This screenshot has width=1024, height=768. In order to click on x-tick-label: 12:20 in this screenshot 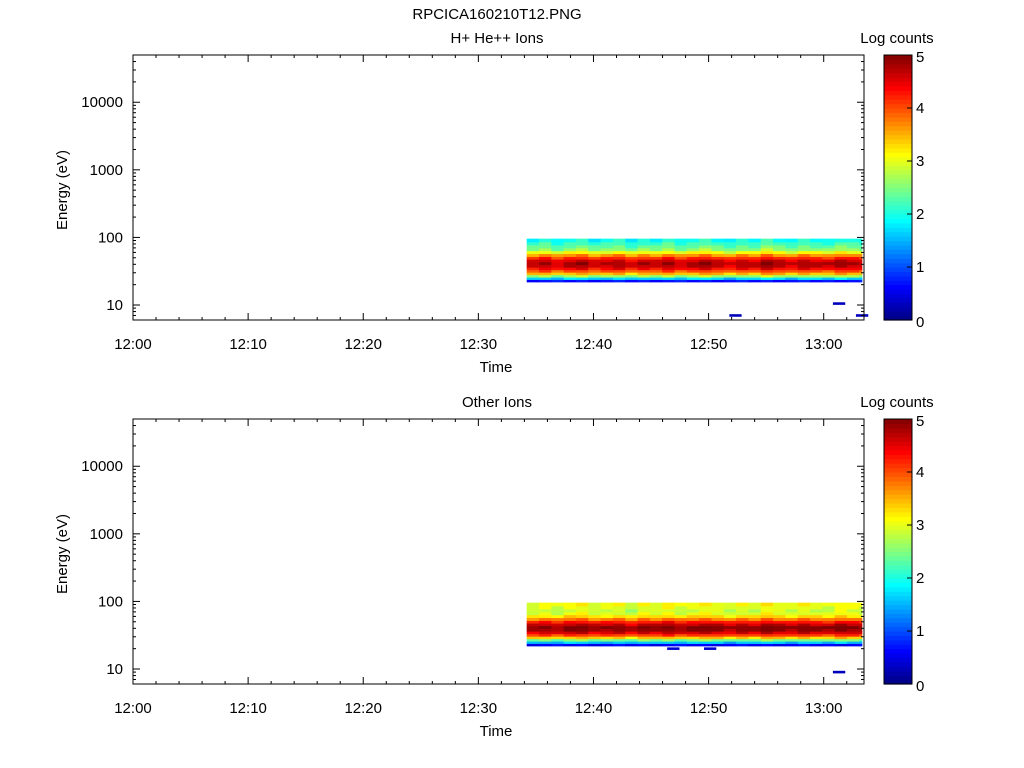, I will do `click(363, 344)`.